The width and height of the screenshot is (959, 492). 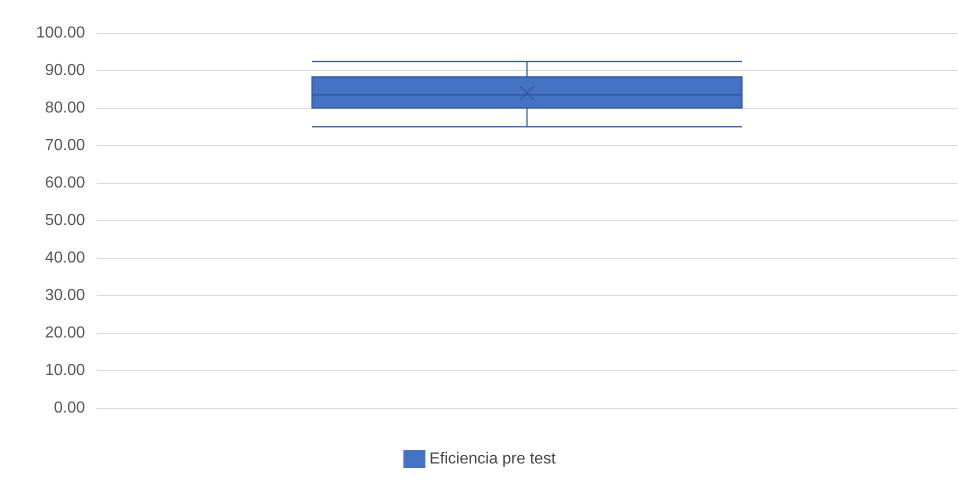 What do you see at coordinates (65, 220) in the screenshot?
I see `y-tick-label: 50.00` at bounding box center [65, 220].